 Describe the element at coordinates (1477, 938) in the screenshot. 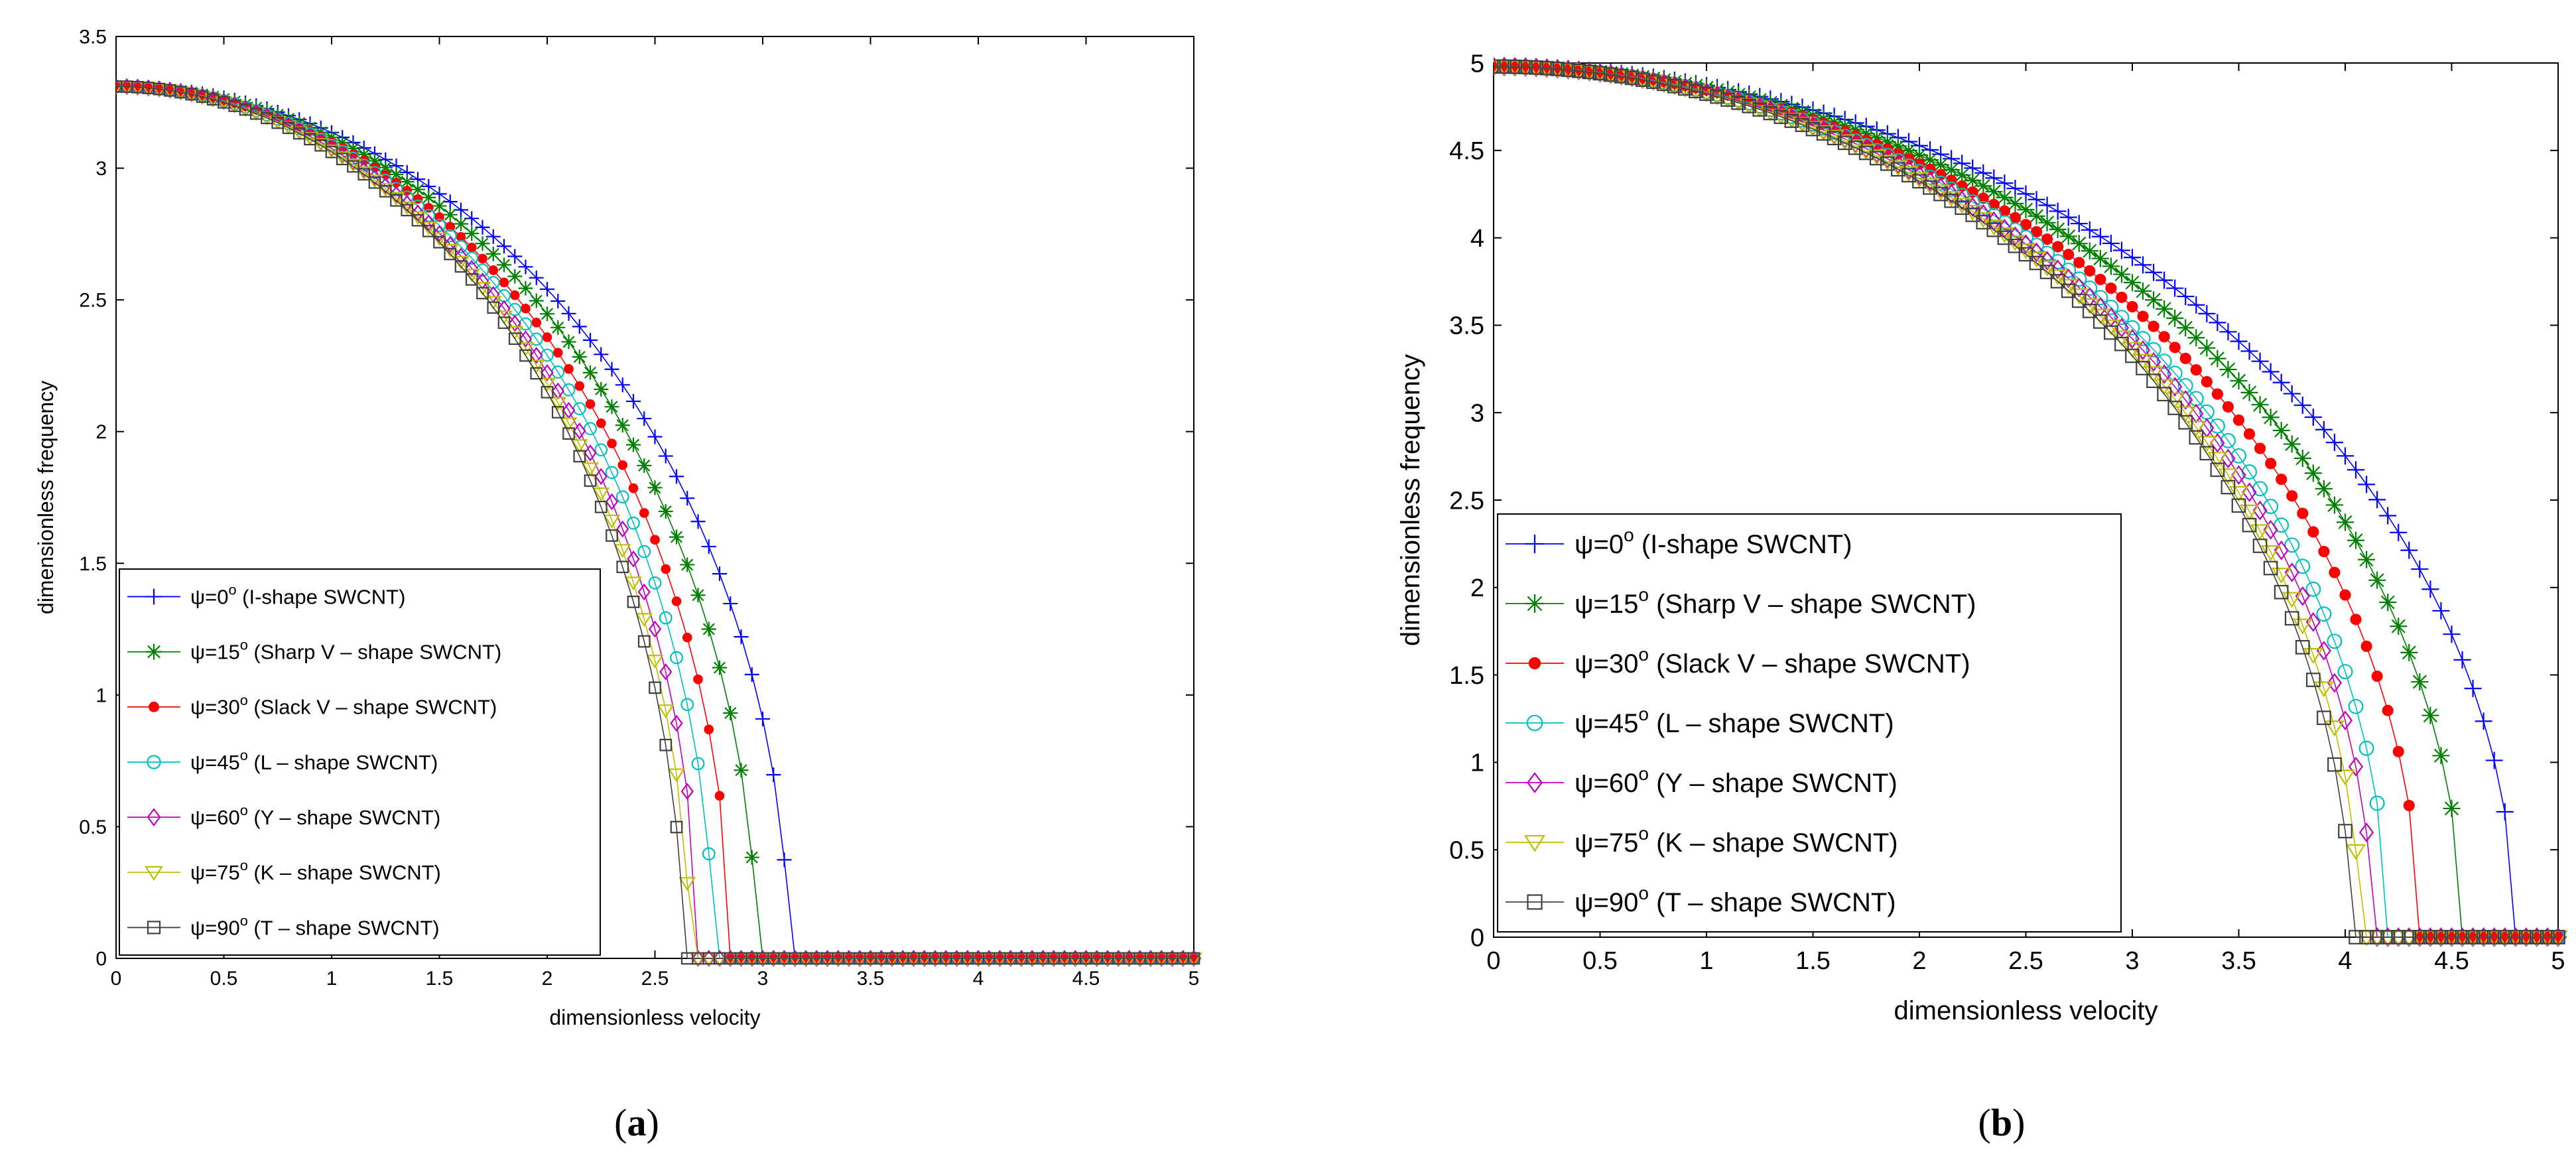

I see `y-tick-label: 0` at that location.